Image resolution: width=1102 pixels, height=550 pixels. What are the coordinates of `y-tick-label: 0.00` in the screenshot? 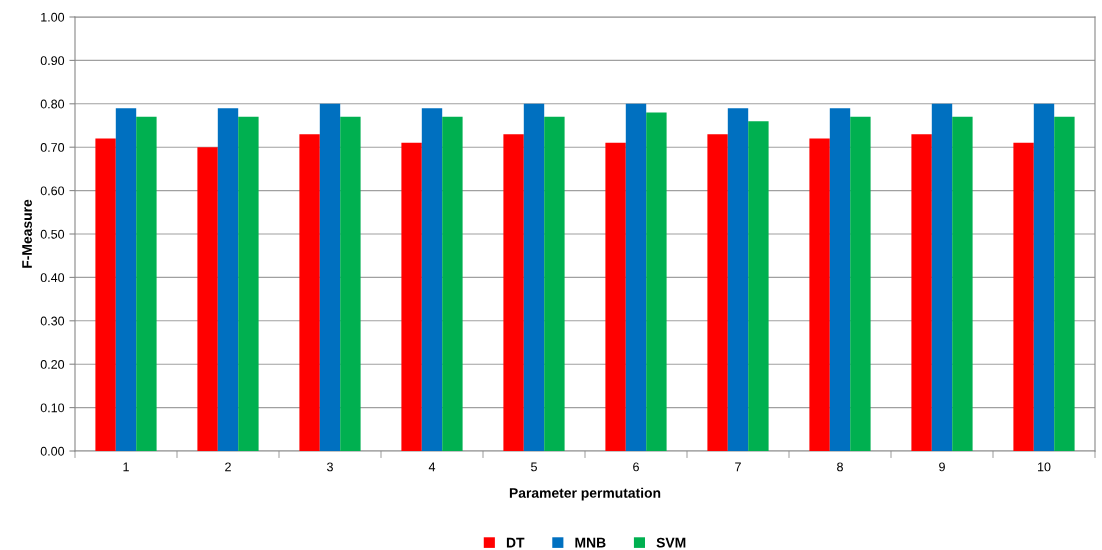 It's located at (52, 451).